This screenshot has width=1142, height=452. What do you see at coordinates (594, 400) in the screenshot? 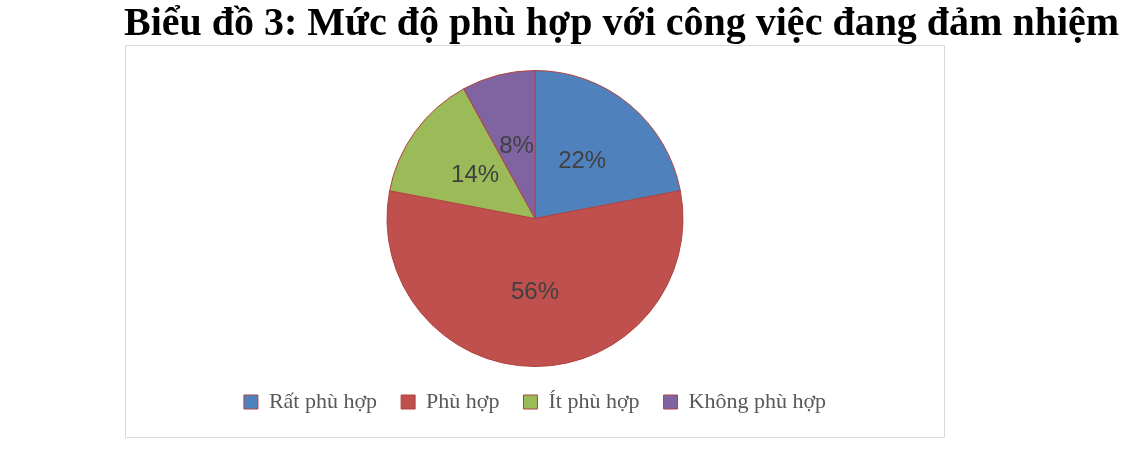
I see `legend-label: Ít phù hợp` at bounding box center [594, 400].